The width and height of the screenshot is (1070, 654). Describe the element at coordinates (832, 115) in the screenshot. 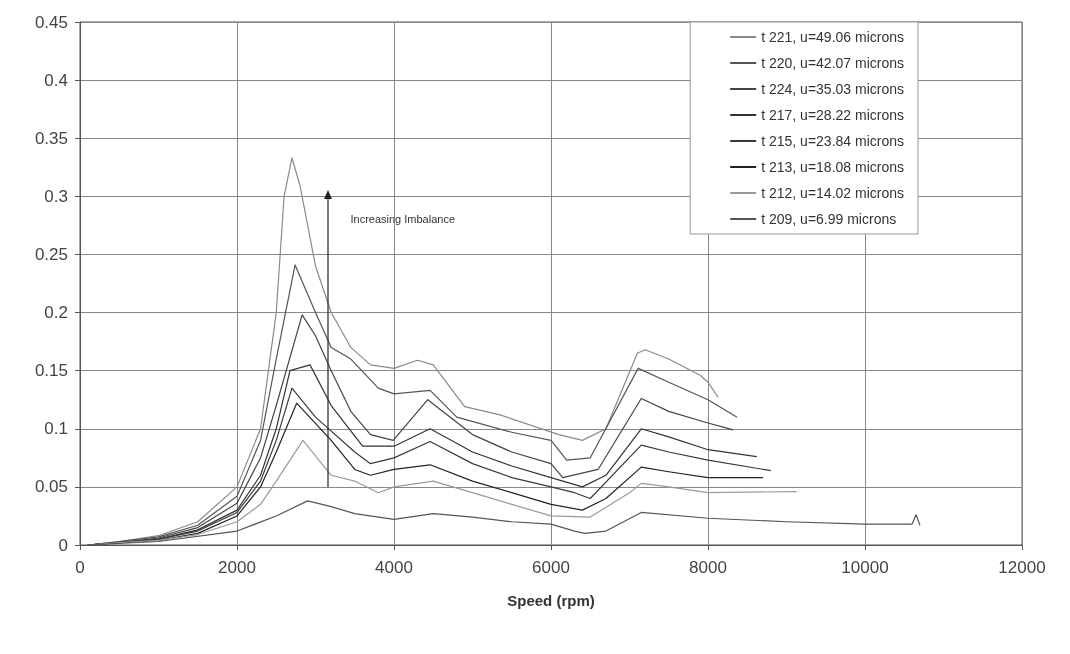

I see `legend-label: t 217, u=28.22 microns` at that location.